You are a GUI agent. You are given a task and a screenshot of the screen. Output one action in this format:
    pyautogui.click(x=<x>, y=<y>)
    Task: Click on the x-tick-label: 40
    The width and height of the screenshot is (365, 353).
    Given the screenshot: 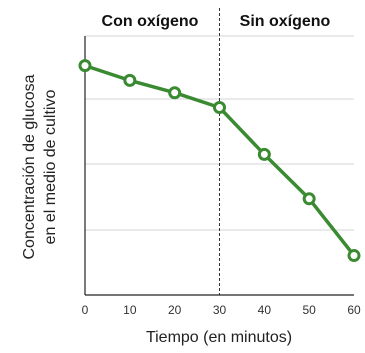 What is the action you would take?
    pyautogui.click(x=265, y=310)
    